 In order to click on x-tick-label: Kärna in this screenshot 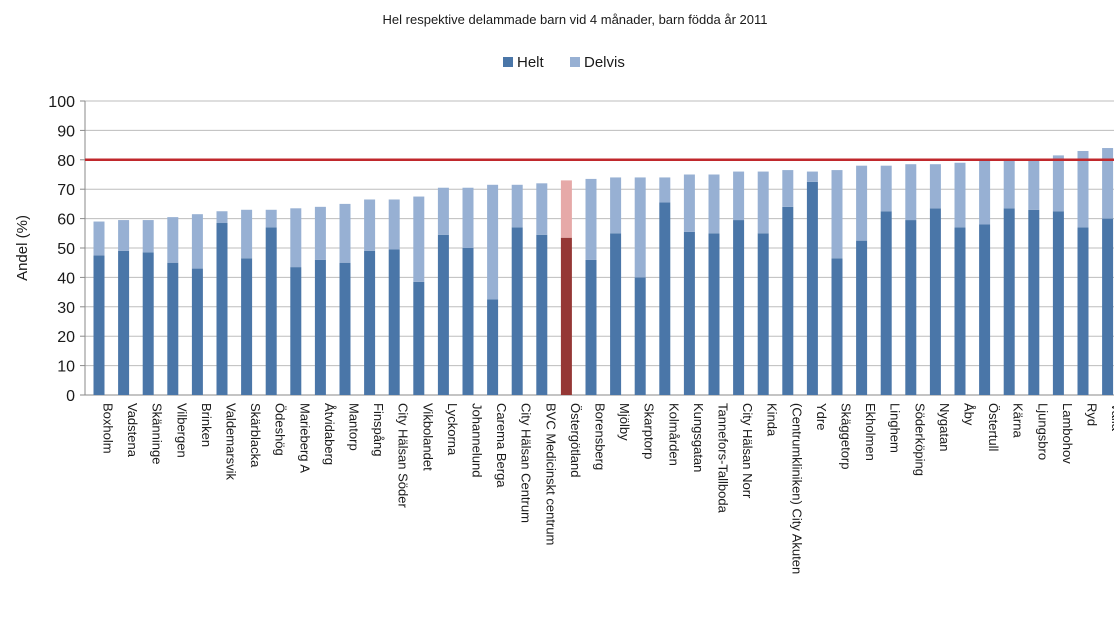, I will do `click(1018, 420)`.